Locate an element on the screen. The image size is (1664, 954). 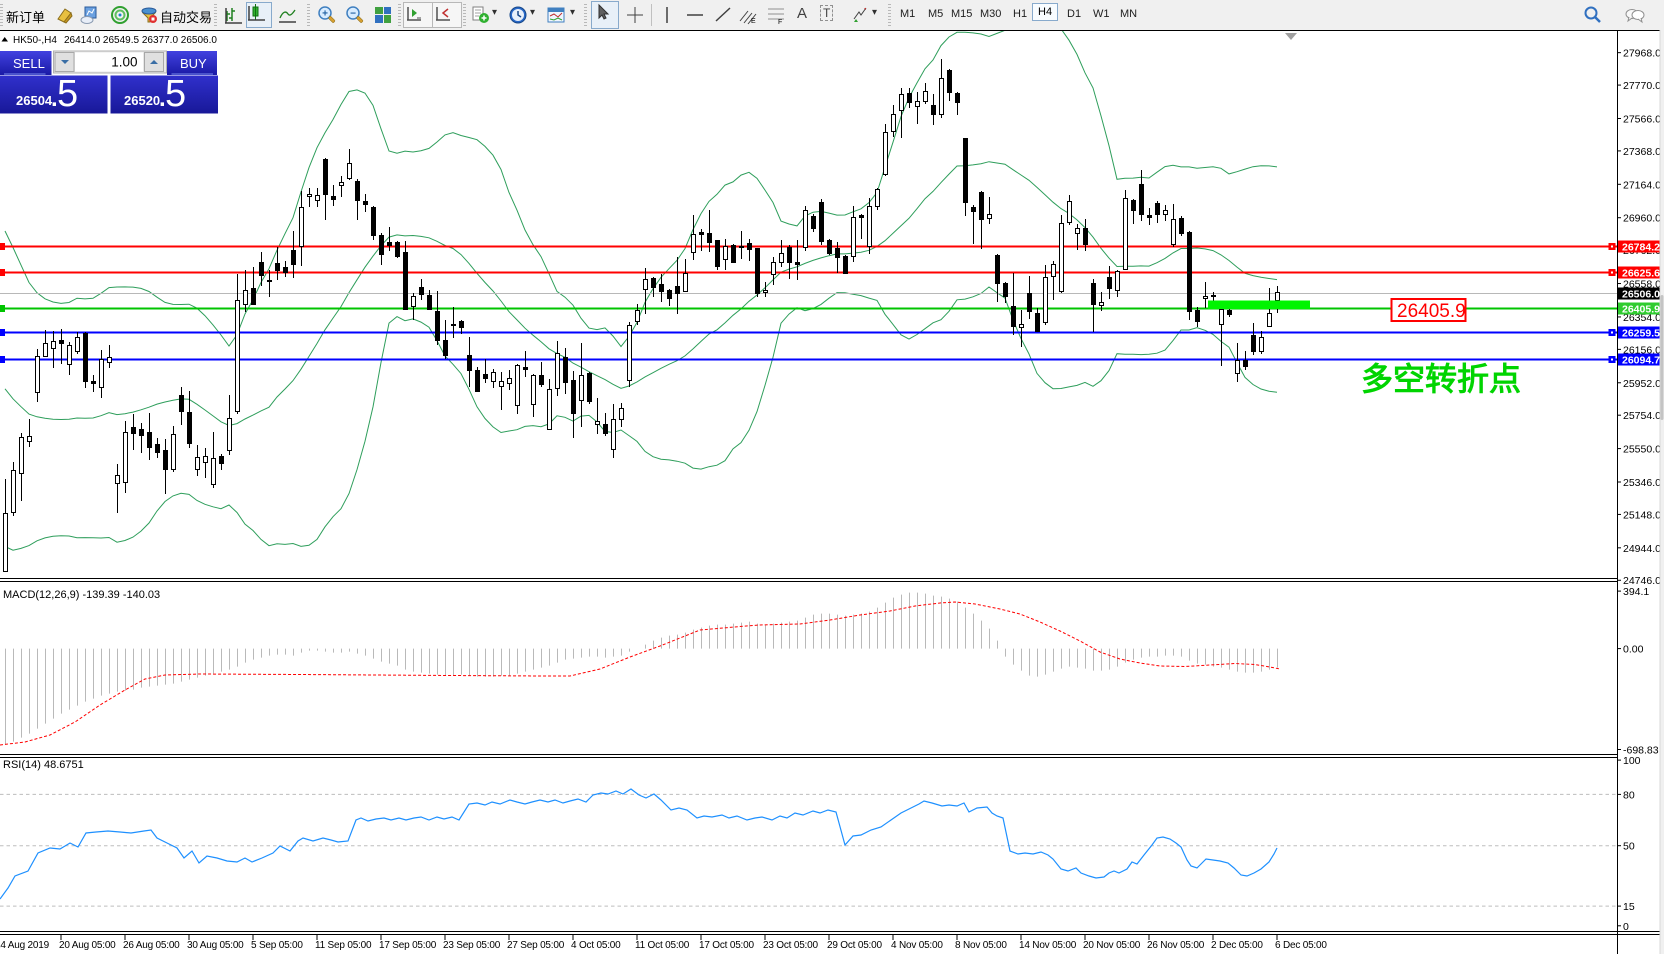
svg-text: 26 Aug 05:00 is located at coordinates (151, 945).